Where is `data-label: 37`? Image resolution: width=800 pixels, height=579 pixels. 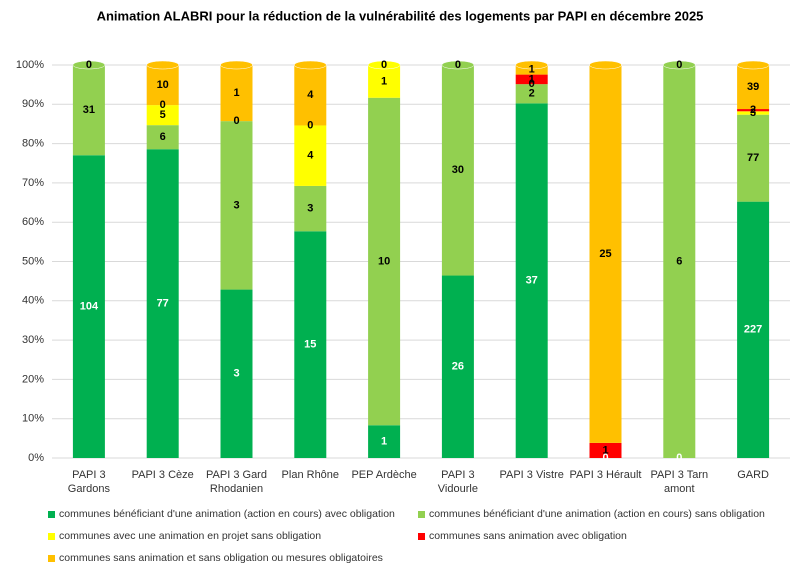
data-label: 37 is located at coordinates (532, 281).